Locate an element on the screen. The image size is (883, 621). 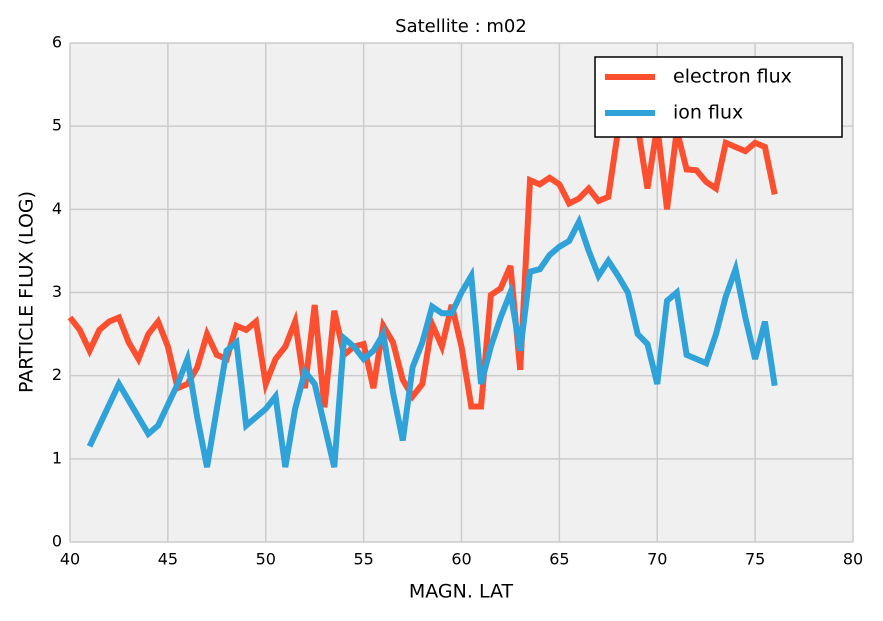
x-tick-label: 60 is located at coordinates (461, 559).